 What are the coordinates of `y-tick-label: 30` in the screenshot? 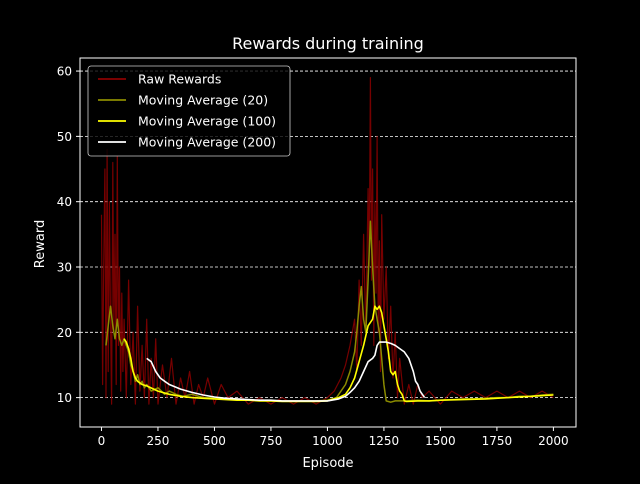 It's located at (64, 267).